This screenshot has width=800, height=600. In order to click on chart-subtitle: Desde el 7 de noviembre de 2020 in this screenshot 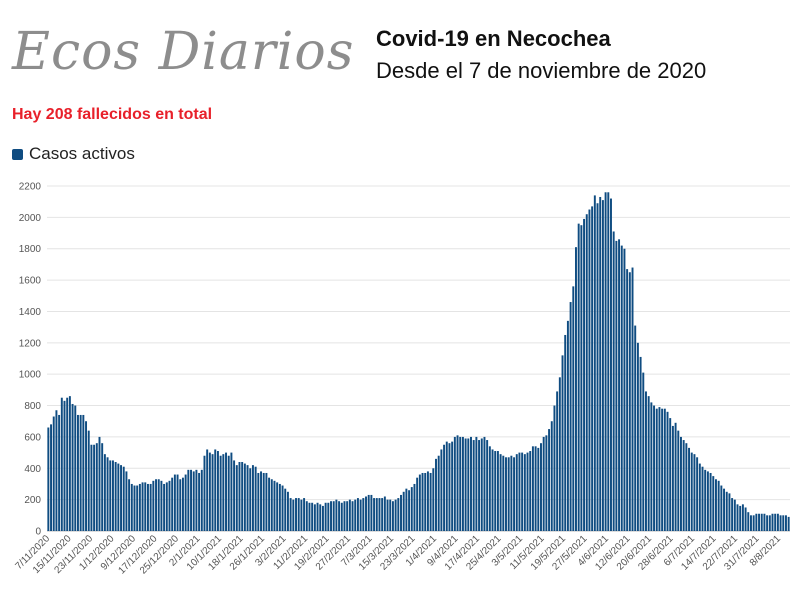, I will do `click(541, 70)`.